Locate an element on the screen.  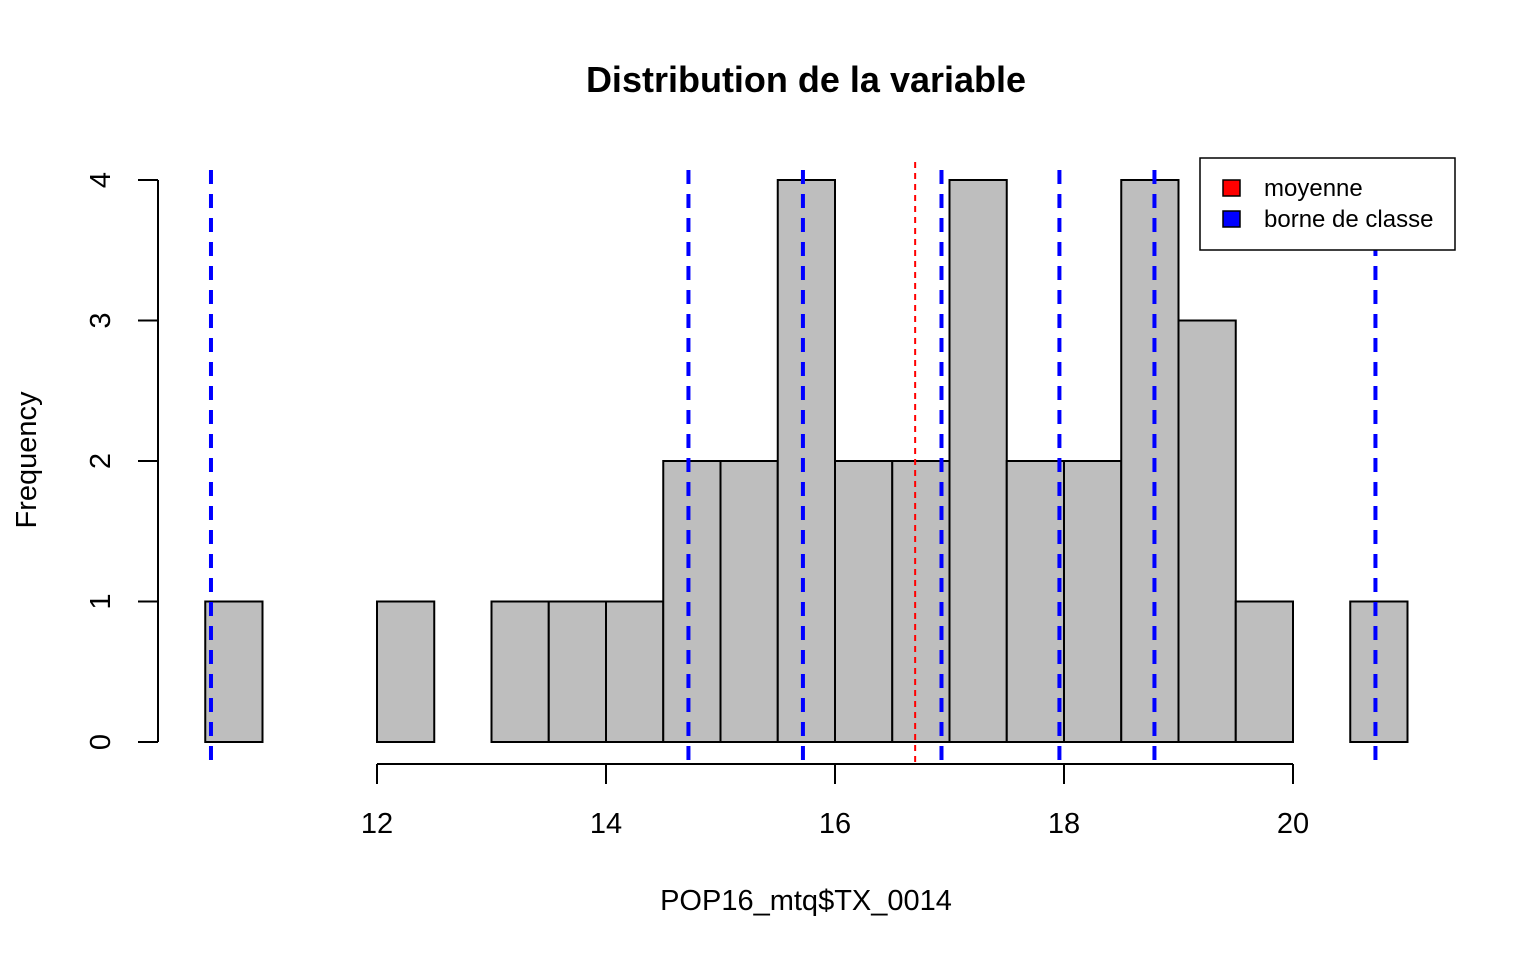
y-axis-label: Frequency is located at coordinates (27, 460).